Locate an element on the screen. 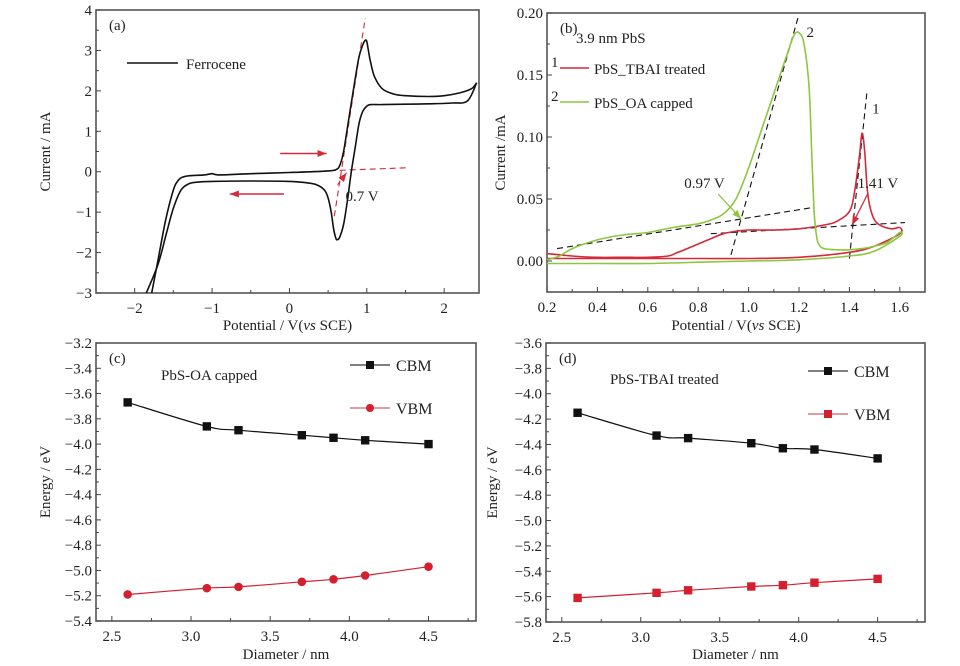 This screenshot has height=666, width=960. curve-index-label: 2 is located at coordinates (811, 33).